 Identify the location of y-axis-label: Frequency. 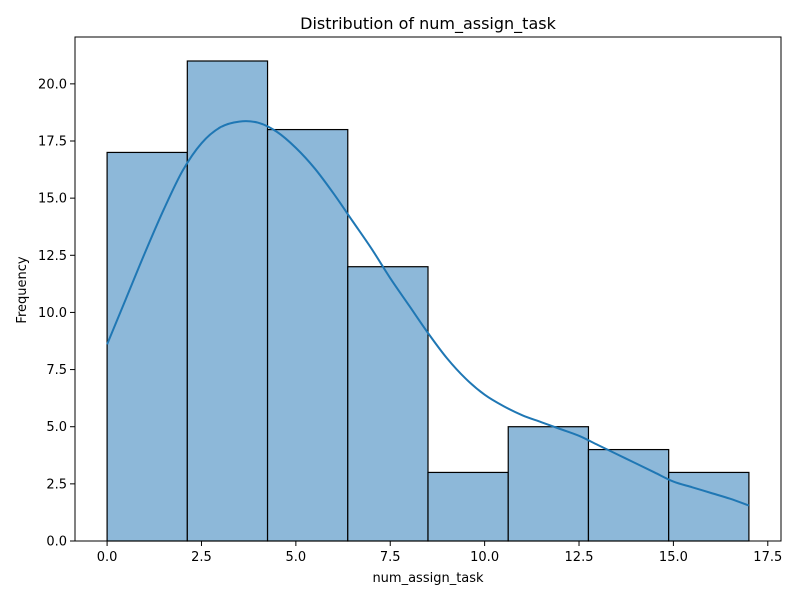
(22, 289).